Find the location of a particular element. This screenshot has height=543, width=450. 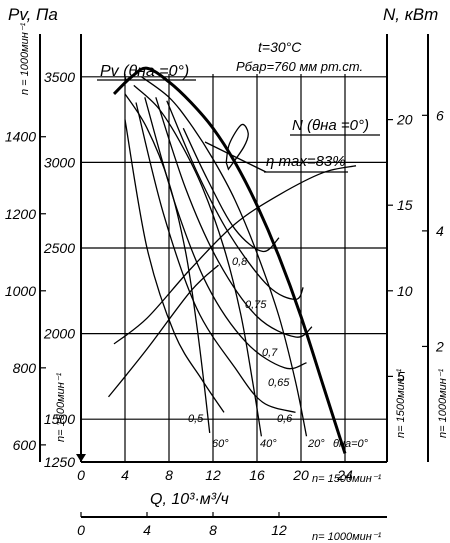

pressure-label: Pбар=760 мм рт.ст. is located at coordinates (299, 66).